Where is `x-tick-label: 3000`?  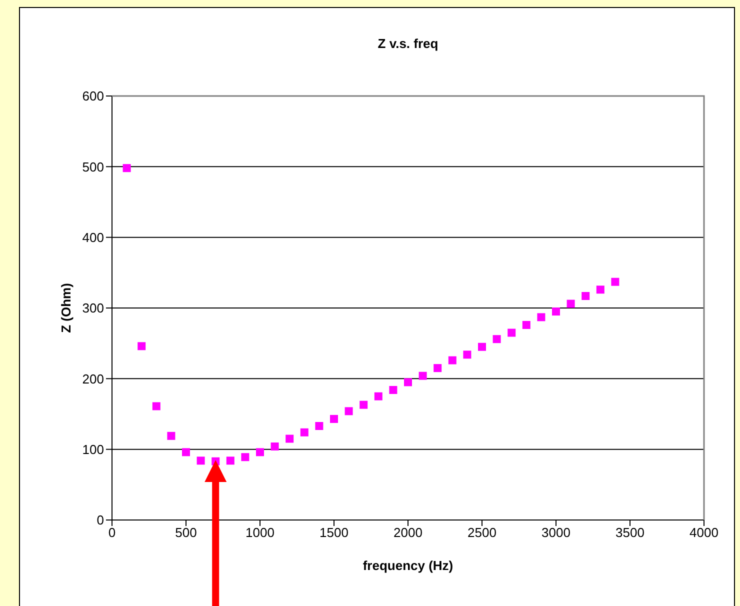
x-tick-label: 3000 is located at coordinates (556, 532).